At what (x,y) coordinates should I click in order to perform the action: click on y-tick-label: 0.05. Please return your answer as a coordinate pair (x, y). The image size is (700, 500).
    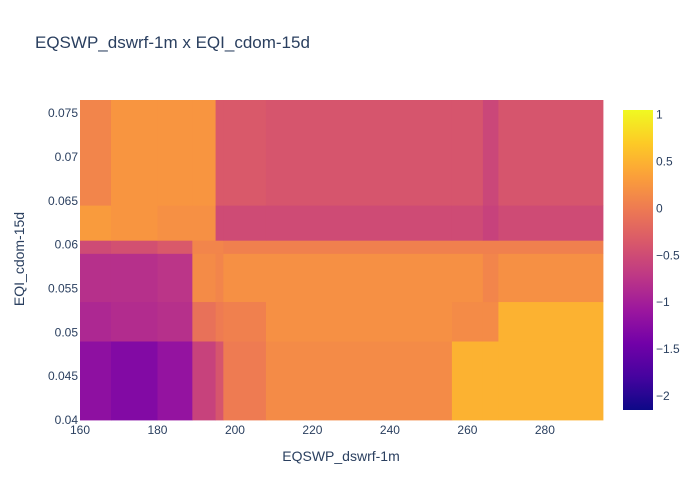
    Looking at the image, I should click on (67, 332).